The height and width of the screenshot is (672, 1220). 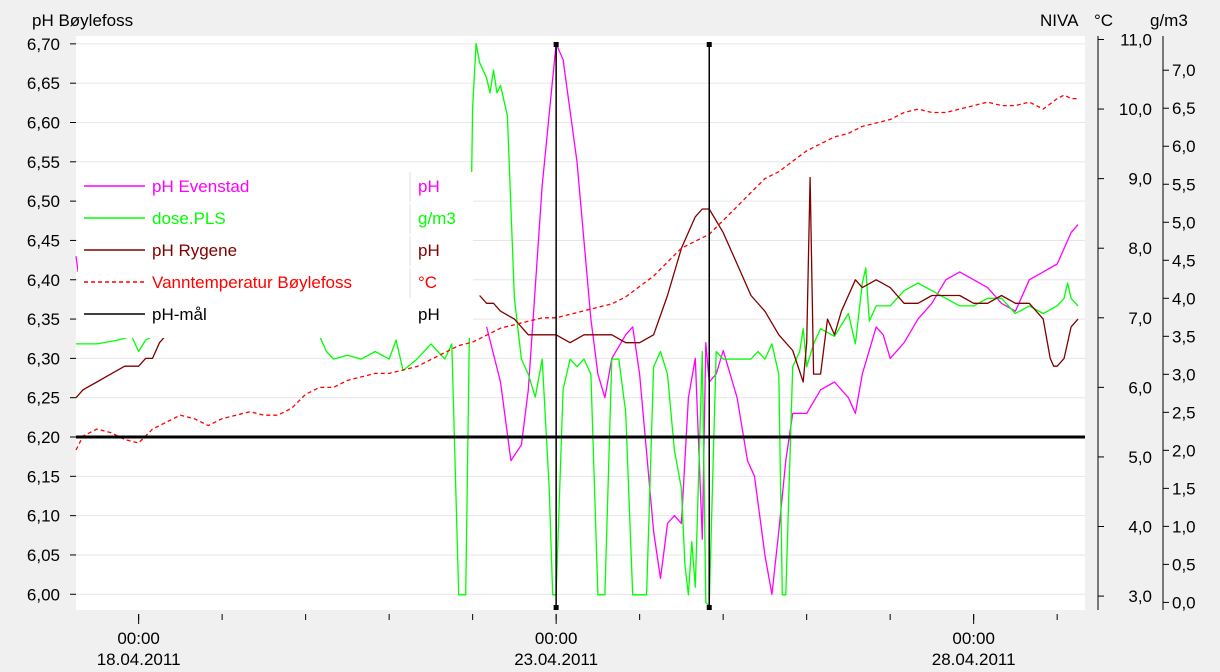 I want to click on ph-tick-label: 6,25, so click(x=43, y=398).